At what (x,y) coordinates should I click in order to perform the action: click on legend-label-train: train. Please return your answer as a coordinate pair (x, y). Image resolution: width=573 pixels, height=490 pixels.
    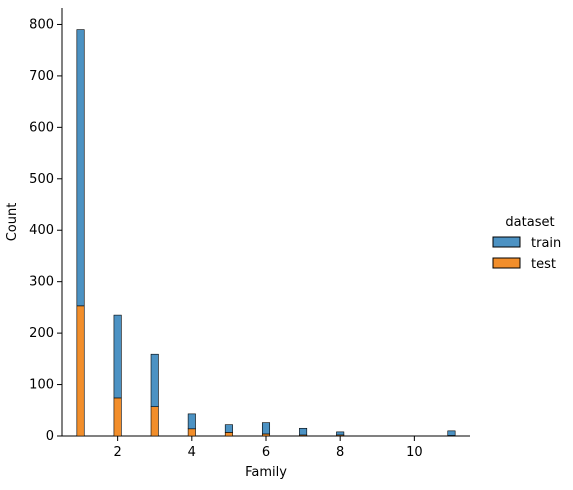
    Looking at the image, I should click on (546, 243).